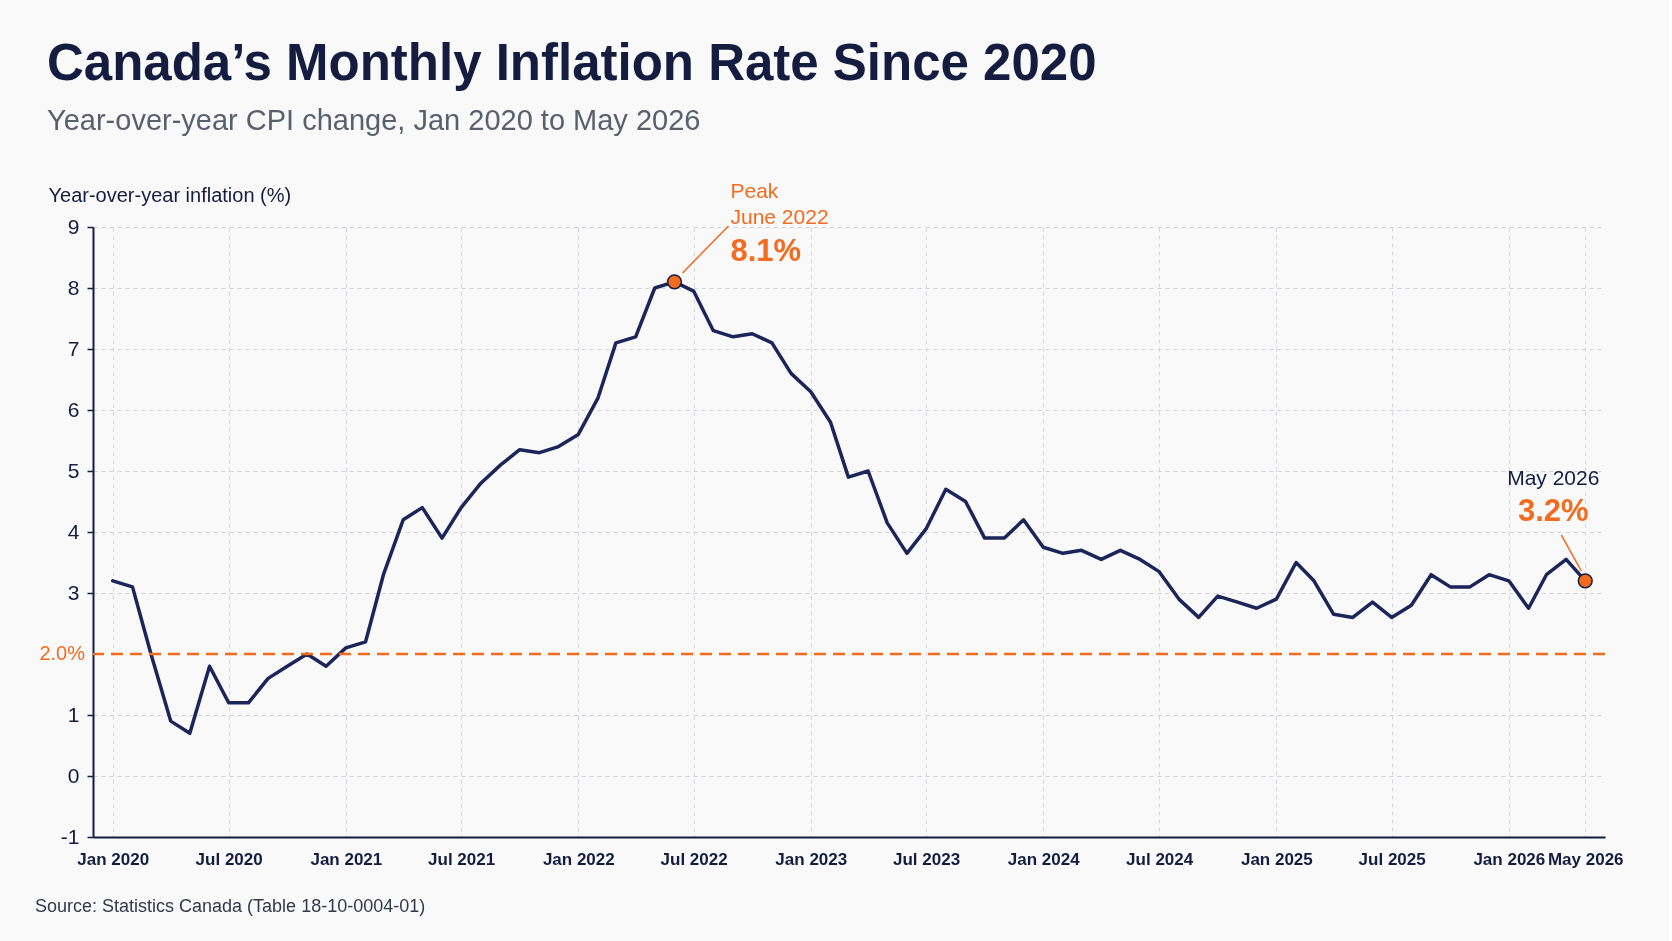 Image resolution: width=1672 pixels, height=941 pixels. Describe the element at coordinates (73, 531) in the screenshot. I see `y-tick-label: 4` at that location.